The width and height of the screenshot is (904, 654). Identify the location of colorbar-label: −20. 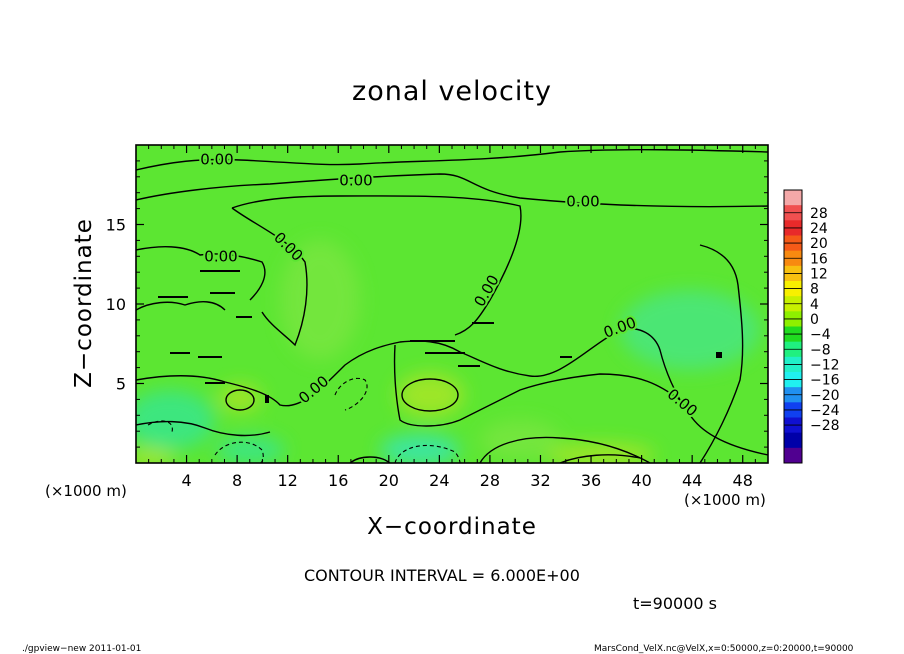
(825, 396).